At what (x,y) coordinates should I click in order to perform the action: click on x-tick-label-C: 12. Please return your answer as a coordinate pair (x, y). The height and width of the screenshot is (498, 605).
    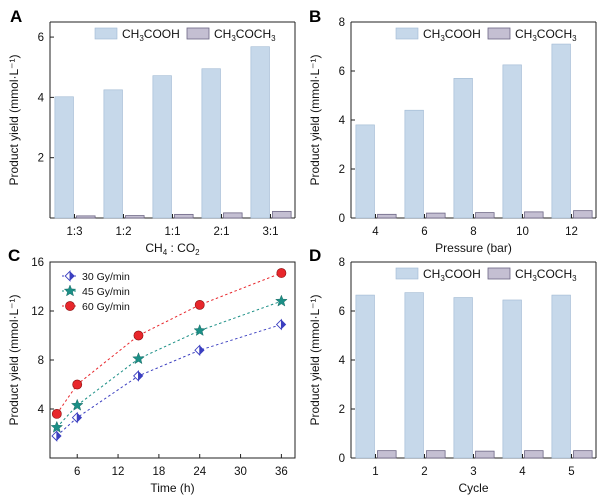
    Looking at the image, I should click on (118, 472).